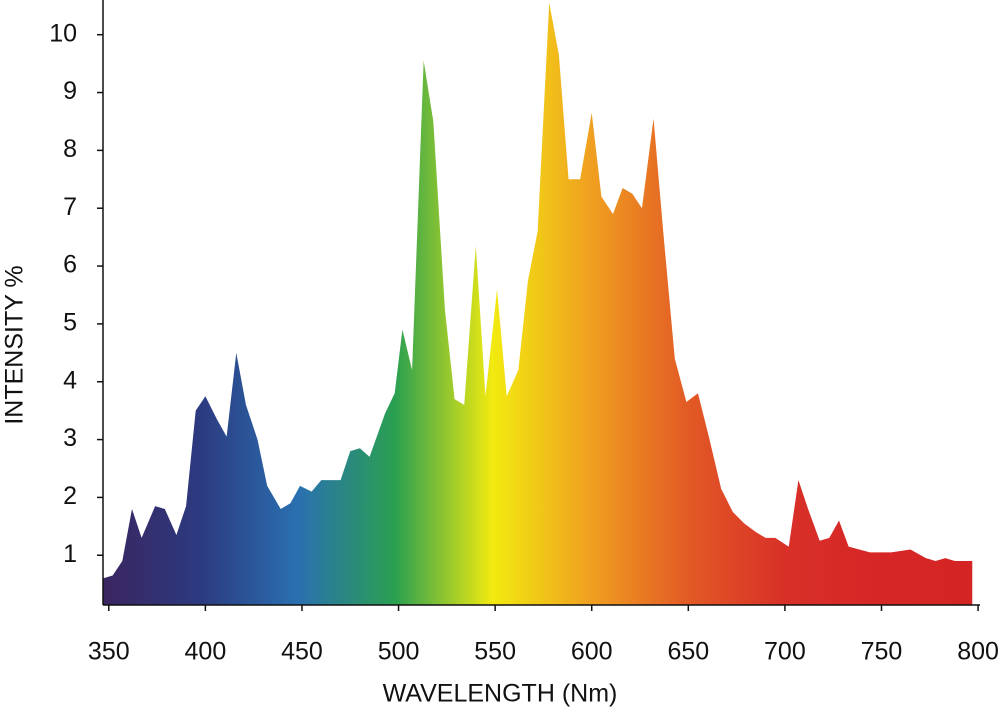  I want to click on x-tick-label: 750, so click(882, 652).